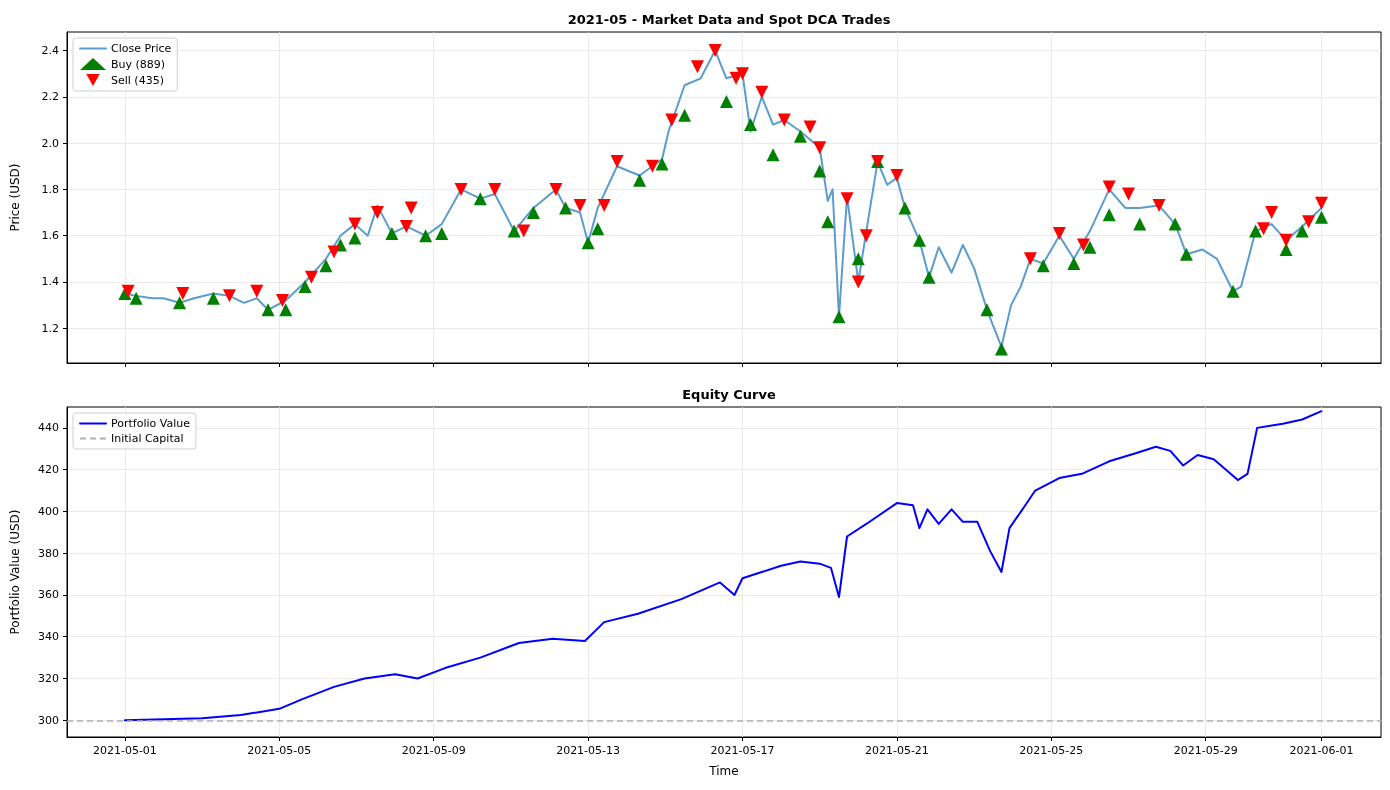 The image size is (1390, 790). Describe the element at coordinates (433, 750) in the screenshot. I see `x-tick-label: 2021-05-09` at that location.